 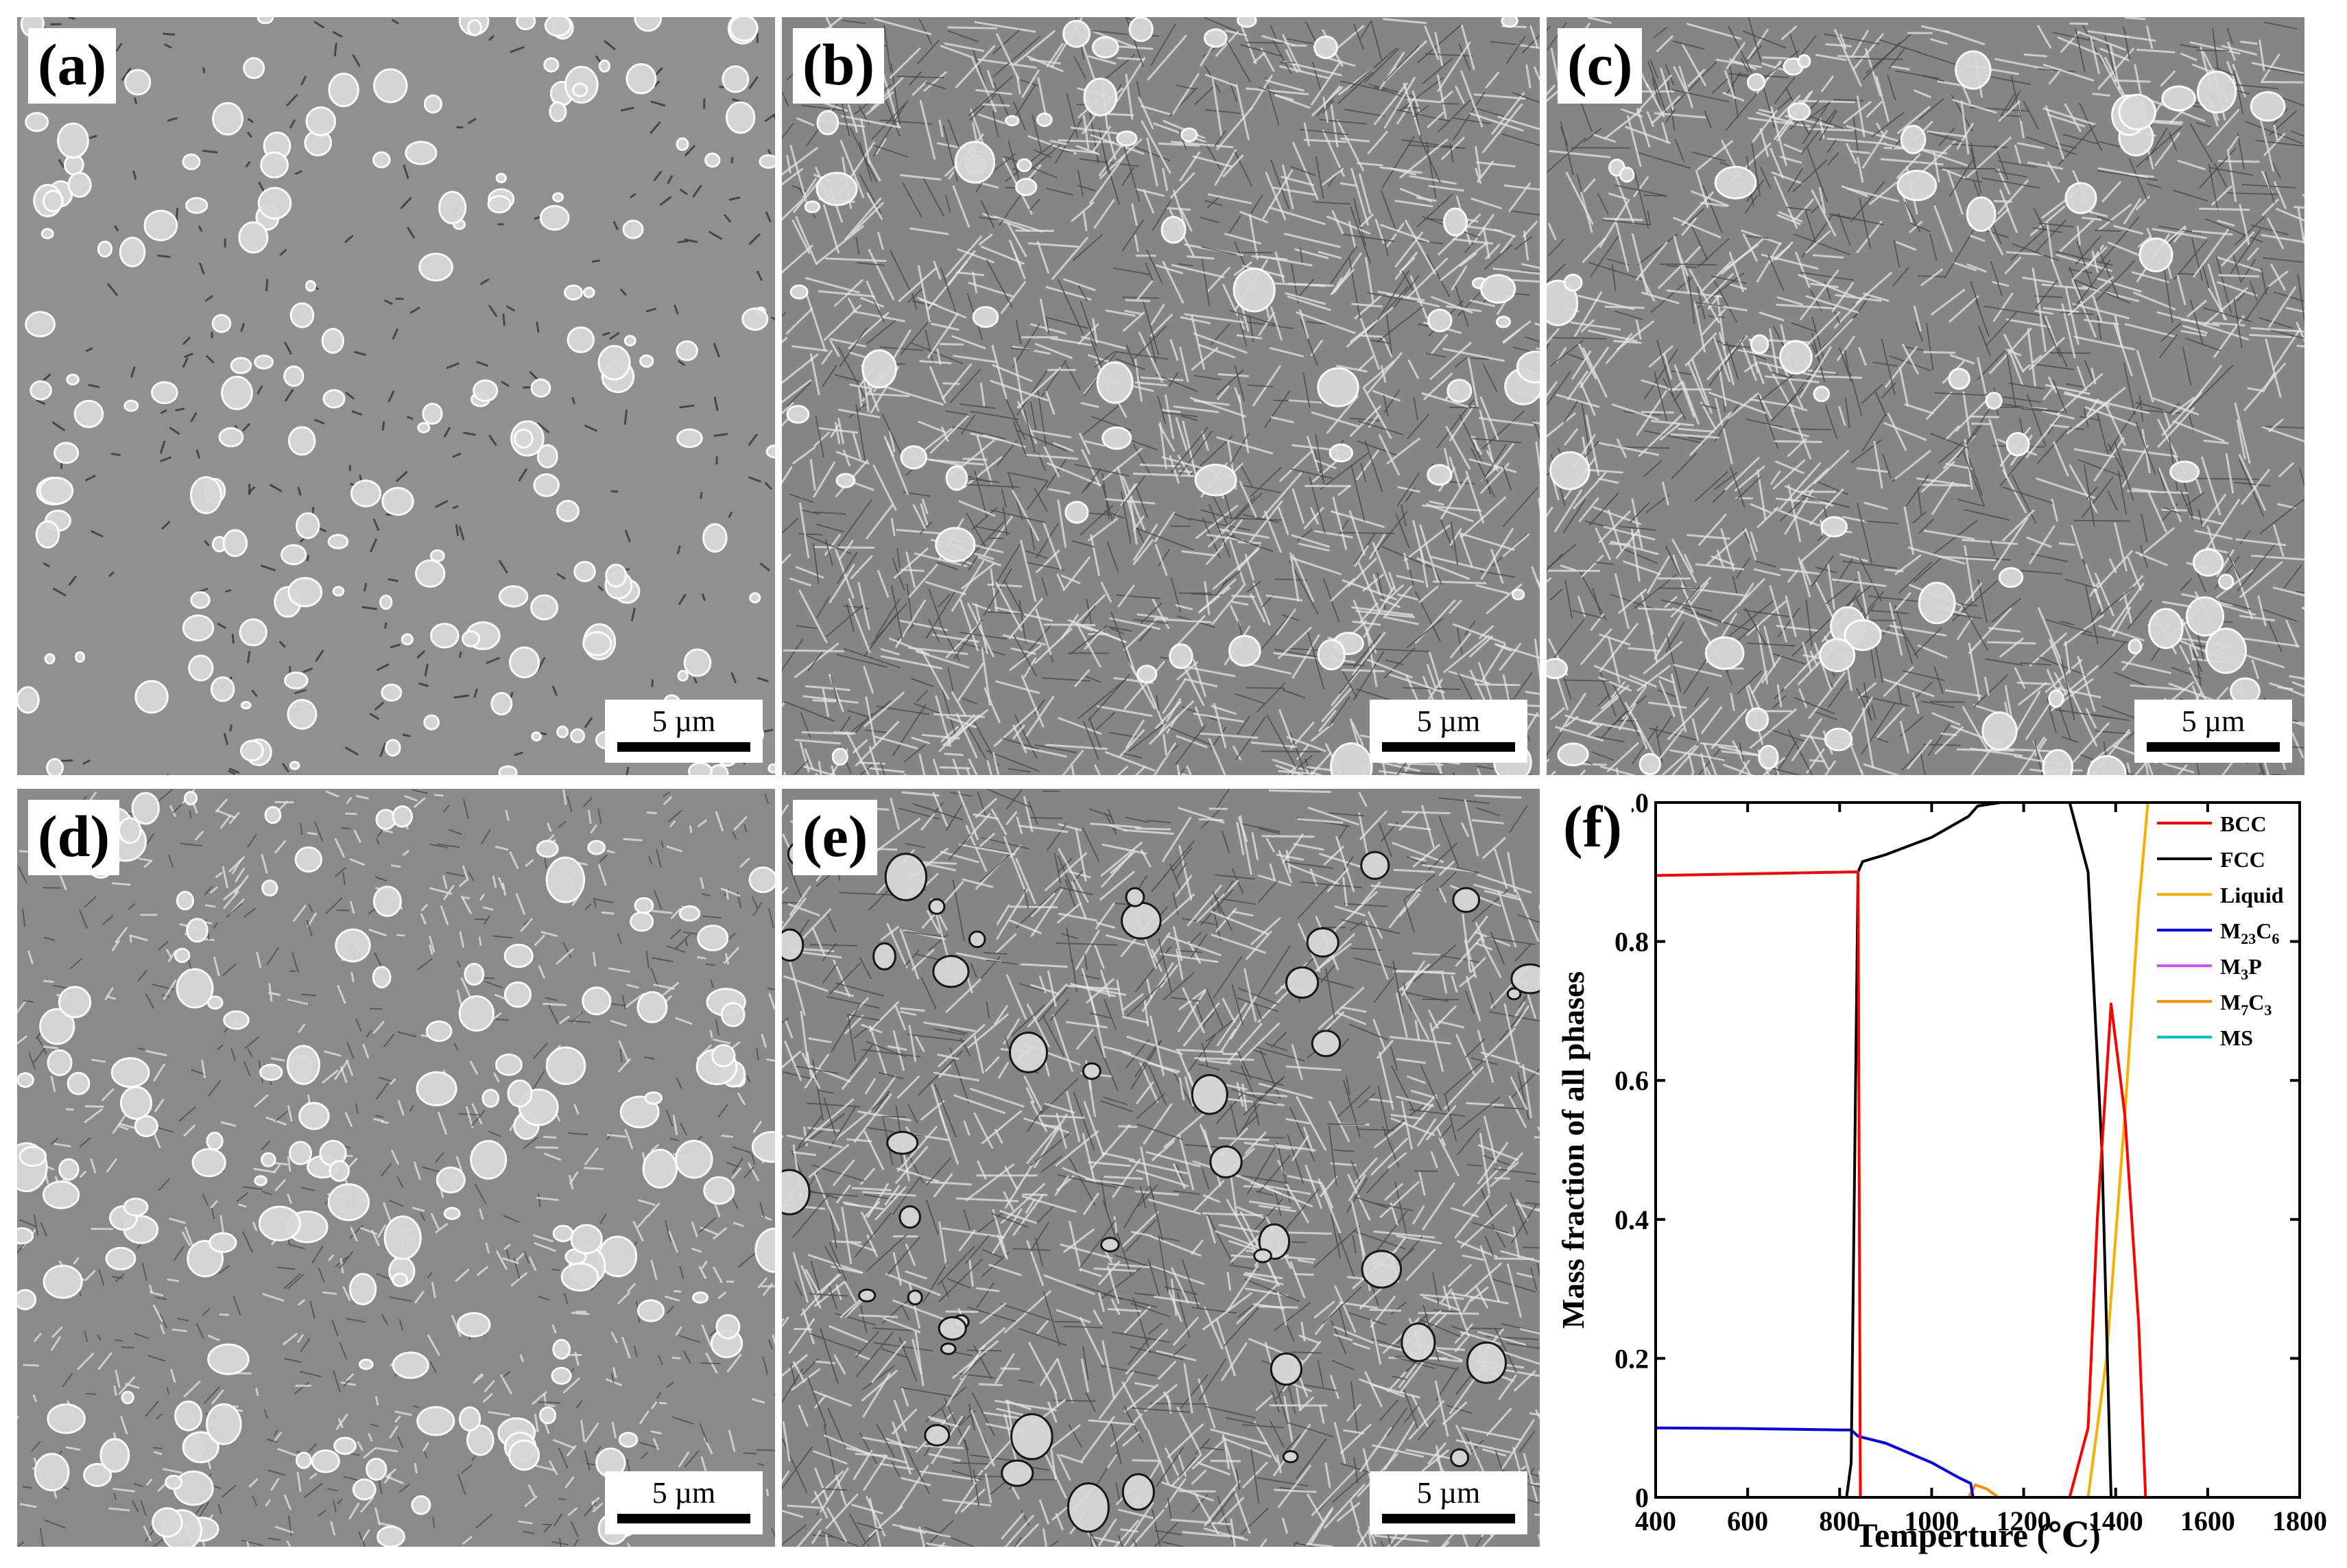 I want to click on plot-frame, so click(x=1978, y=1150).